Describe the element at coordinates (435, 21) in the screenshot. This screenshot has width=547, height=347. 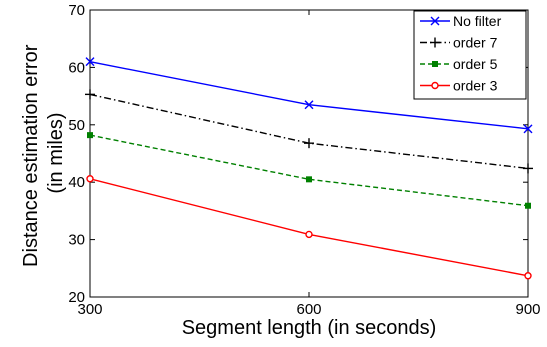
I see `legend-marker-no-filter` at that location.